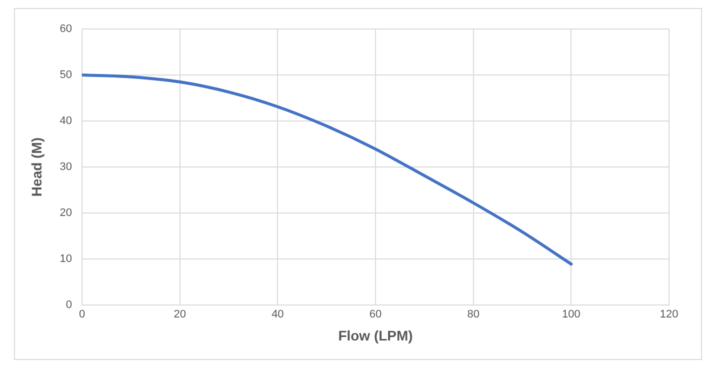  I want to click on x-tick-label: 40, so click(278, 314).